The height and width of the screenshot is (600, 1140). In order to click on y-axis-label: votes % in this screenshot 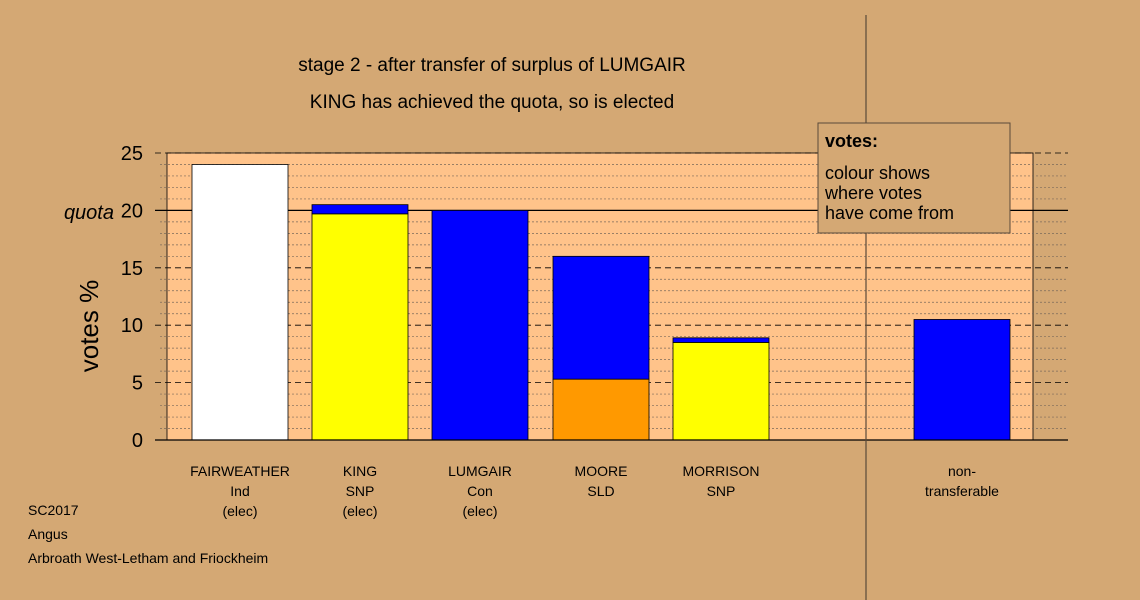, I will do `click(89, 326)`.